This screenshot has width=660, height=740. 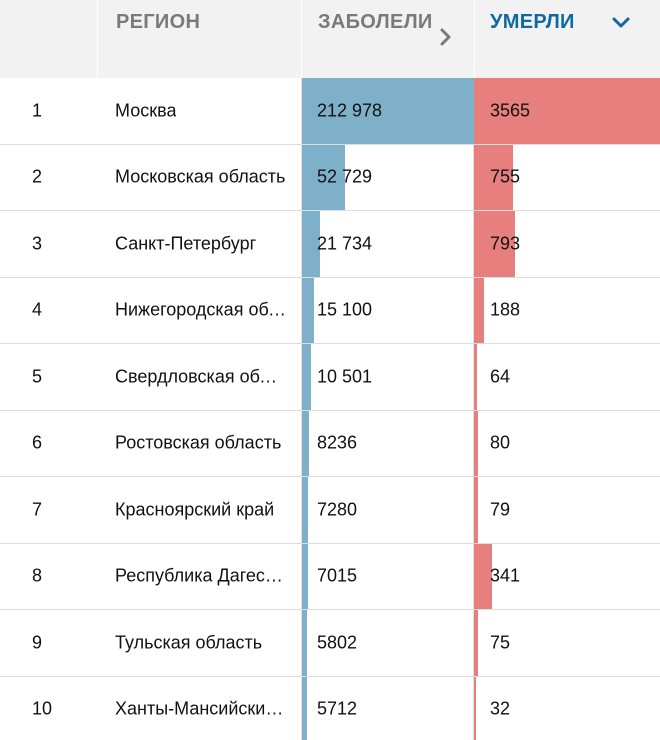 I want to click on cases-value: 8236, so click(x=337, y=442).